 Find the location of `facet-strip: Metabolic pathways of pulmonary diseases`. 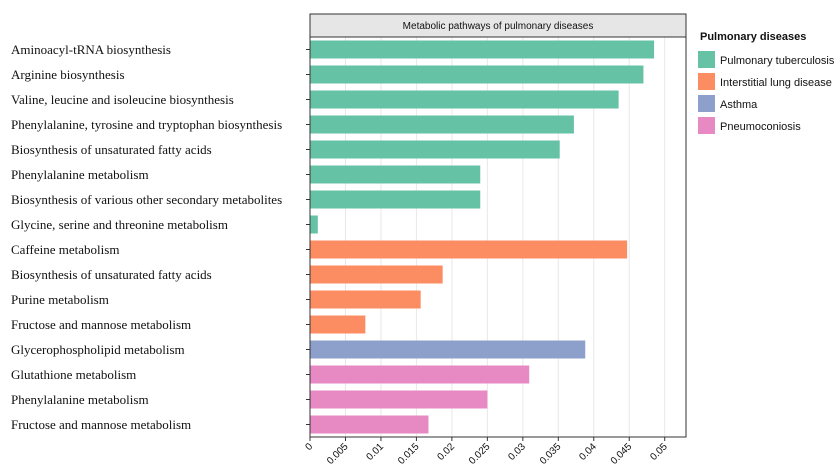

facet-strip: Metabolic pathways of pulmonary diseases is located at coordinates (498, 25).